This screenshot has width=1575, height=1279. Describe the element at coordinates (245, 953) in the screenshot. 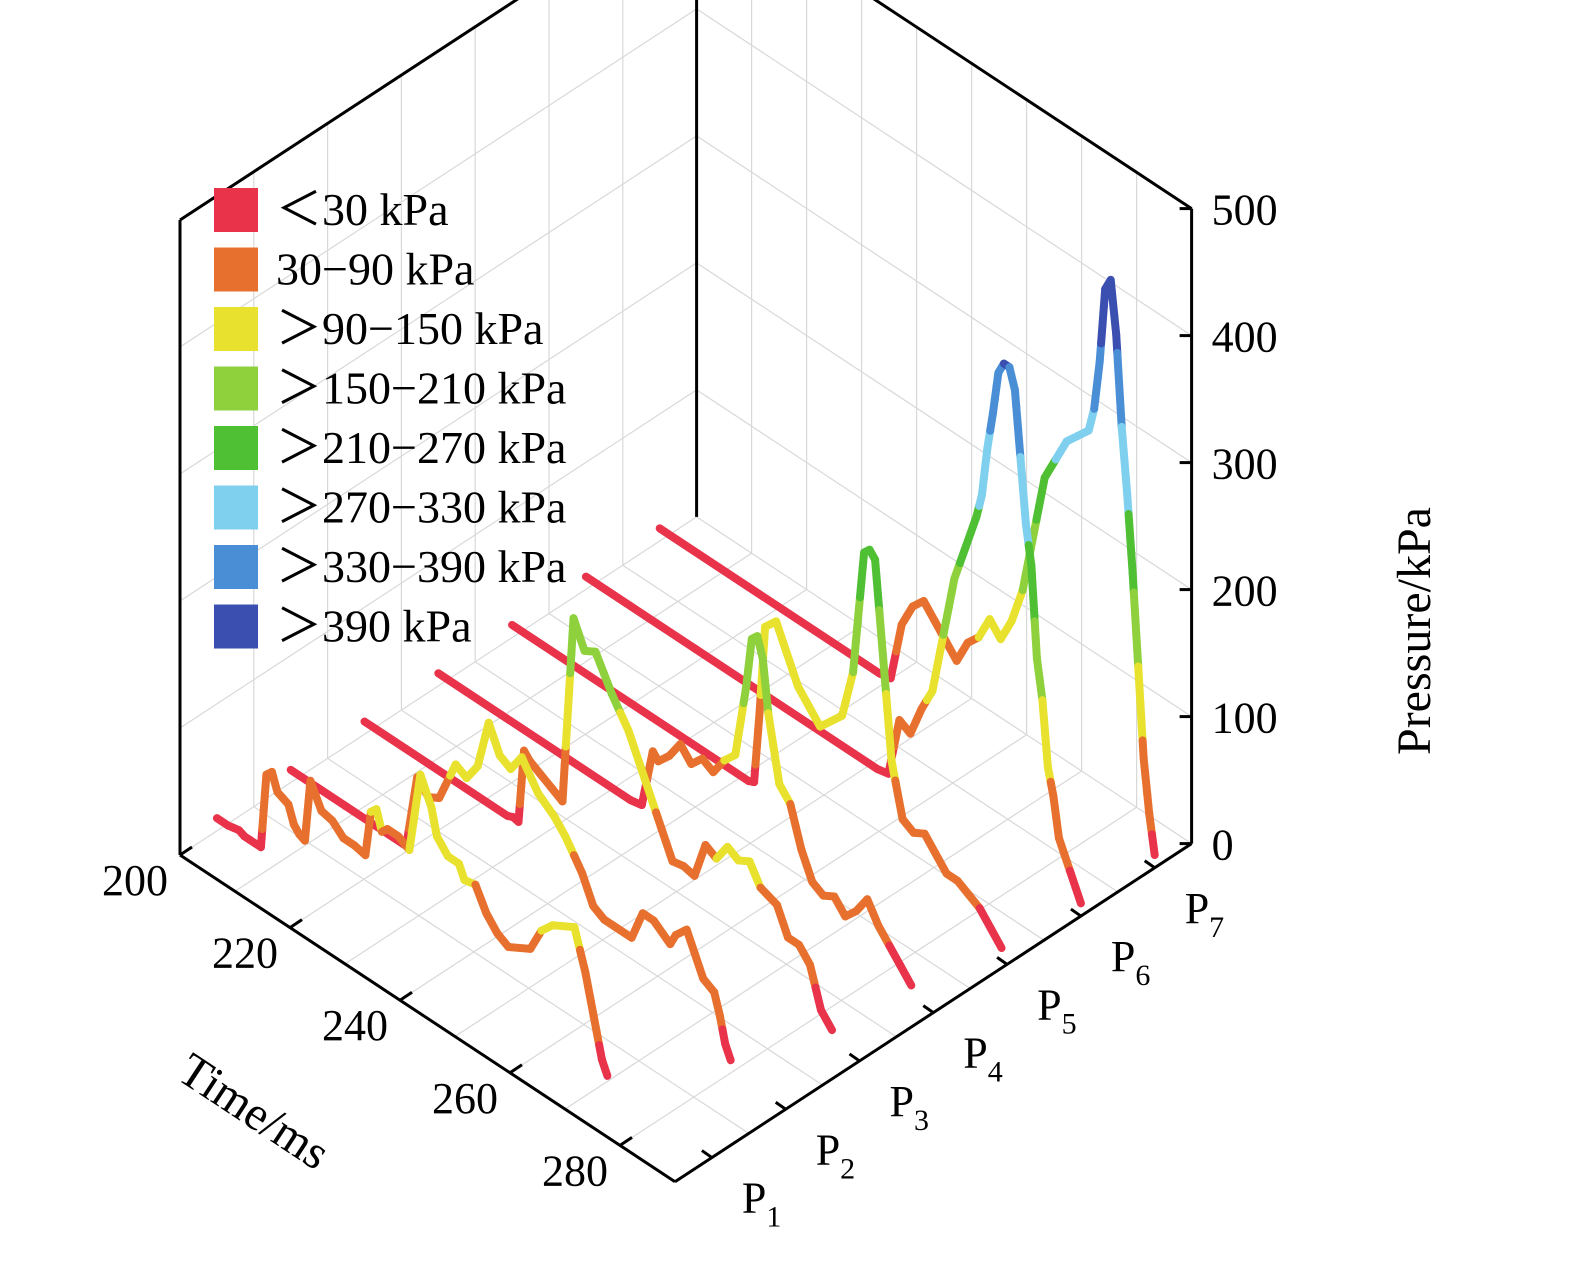

I see `time-tick-label: 220` at that location.